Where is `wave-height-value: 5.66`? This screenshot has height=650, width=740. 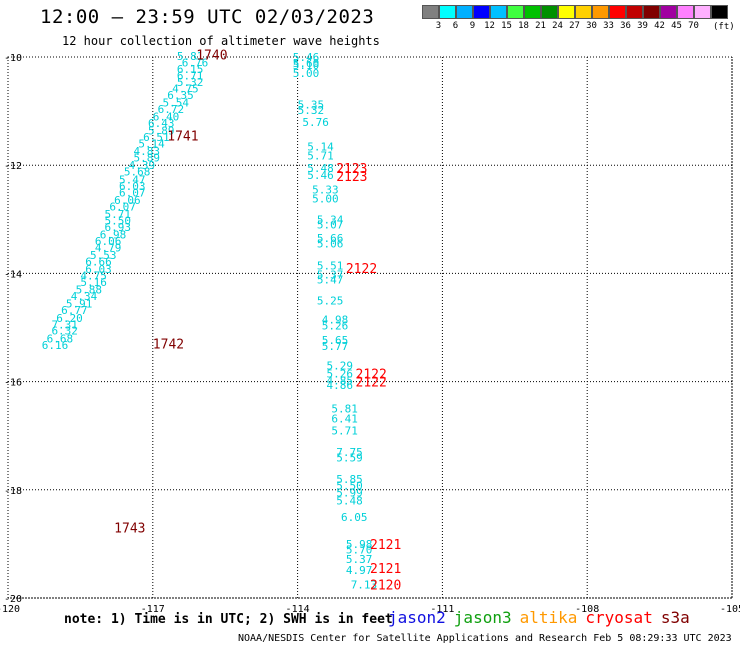
wave-height-value: 5.66 is located at coordinates (330, 238).